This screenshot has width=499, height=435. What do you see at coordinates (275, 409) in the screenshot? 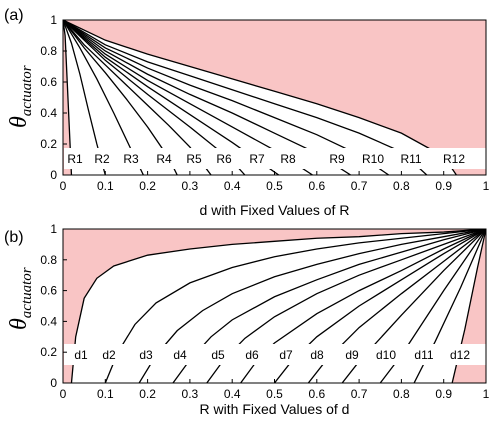
I see `x-axis-label: R with Fixed Values of d` at bounding box center [275, 409].